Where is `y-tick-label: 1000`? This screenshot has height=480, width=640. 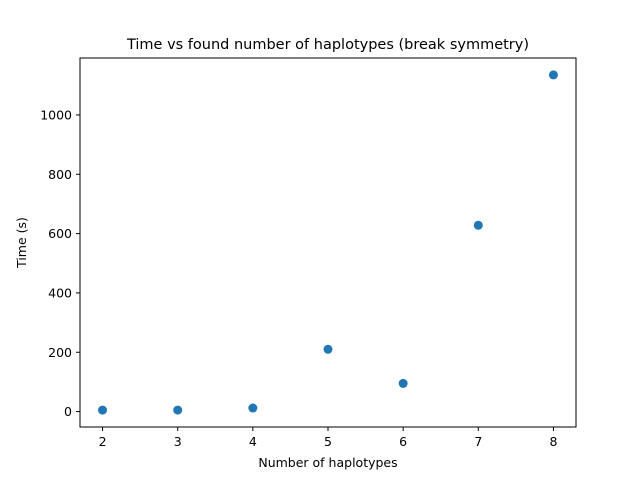 y-tick-label: 1000 is located at coordinates (56, 114).